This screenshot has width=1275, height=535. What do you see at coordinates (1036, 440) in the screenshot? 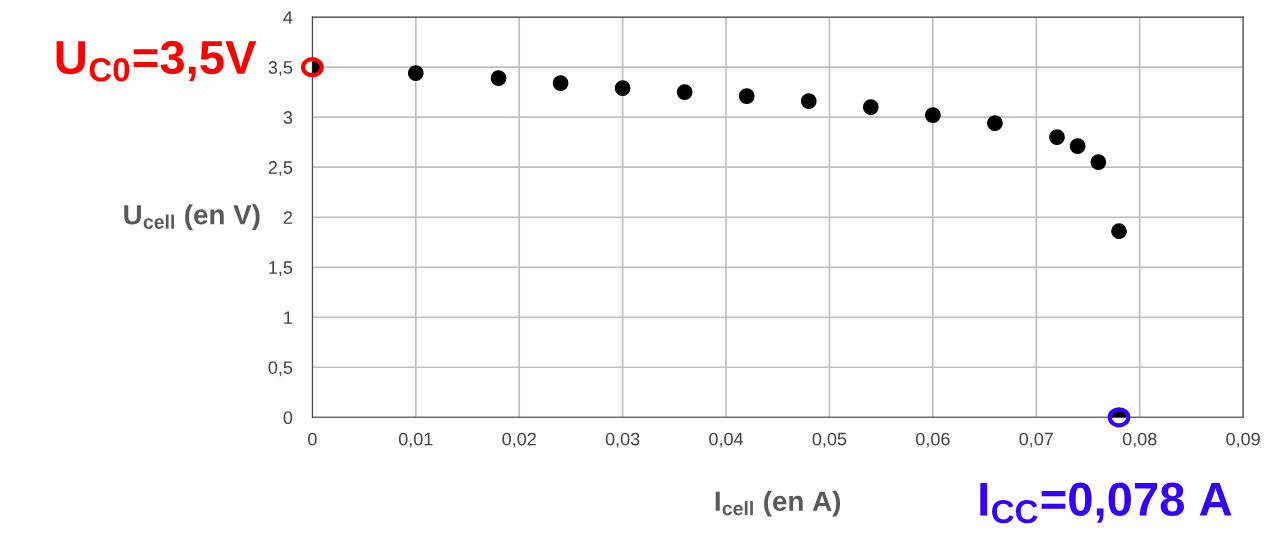
I see `x-tick-label: 0,07` at bounding box center [1036, 440].